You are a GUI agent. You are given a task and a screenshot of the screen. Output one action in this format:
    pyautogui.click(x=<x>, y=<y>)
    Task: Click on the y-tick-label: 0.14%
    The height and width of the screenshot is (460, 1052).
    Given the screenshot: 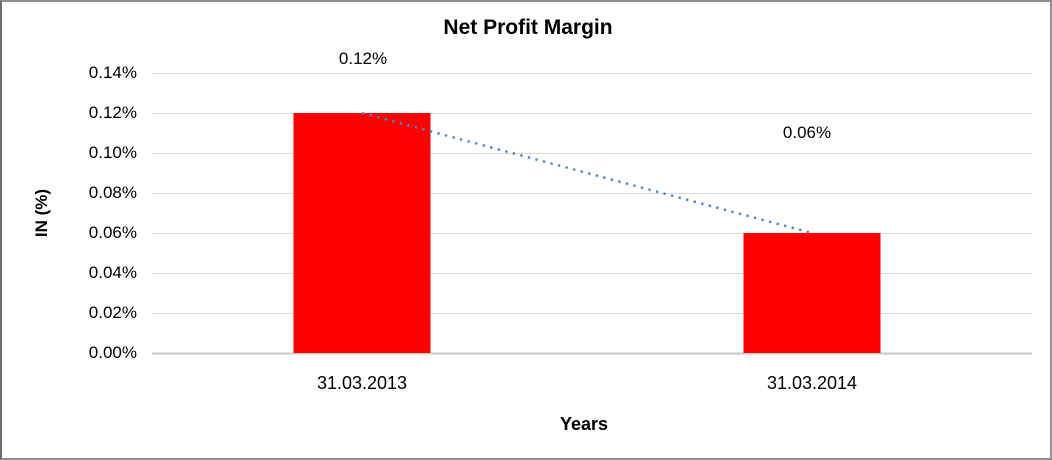 What is the action you would take?
    pyautogui.click(x=112, y=72)
    